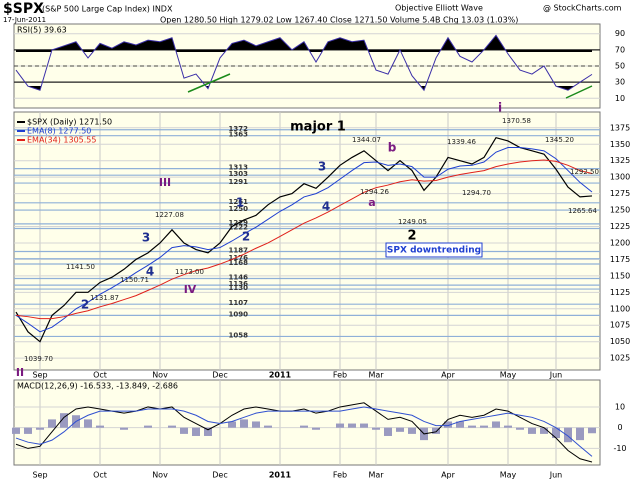 This screenshot has height=484, width=640. I want to click on wave-label: 3, so click(322, 167).